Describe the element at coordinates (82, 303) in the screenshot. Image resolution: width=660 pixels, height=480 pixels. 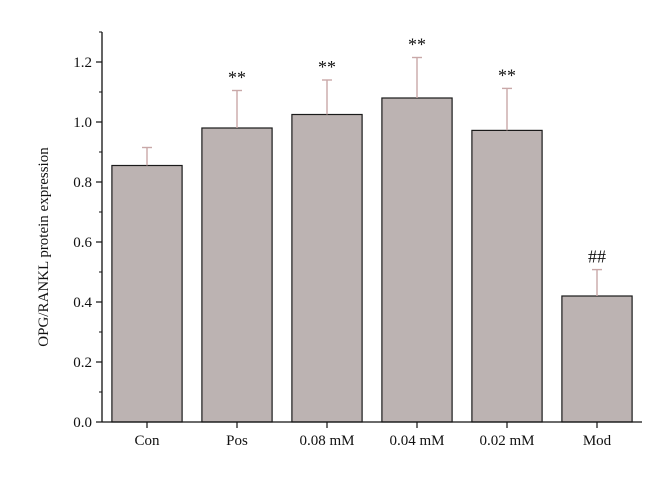
I see `y-tick-label: 0.4` at that location.